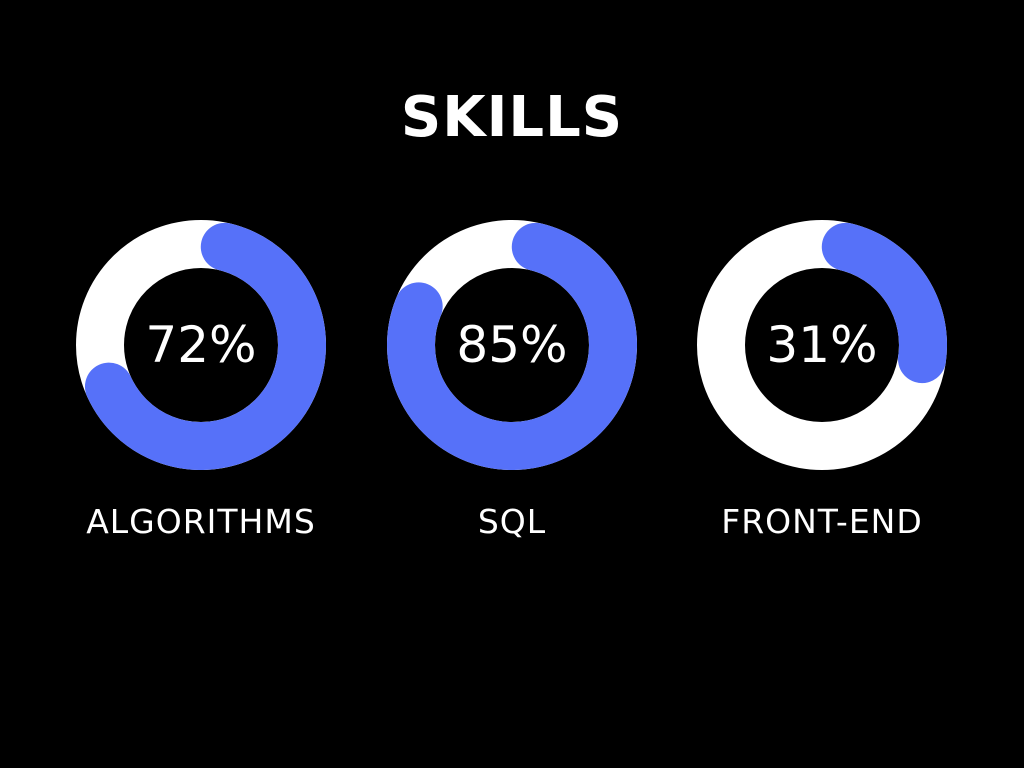 The height and width of the screenshot is (768, 1024). I want to click on skill-value: 31%, so click(822, 345).